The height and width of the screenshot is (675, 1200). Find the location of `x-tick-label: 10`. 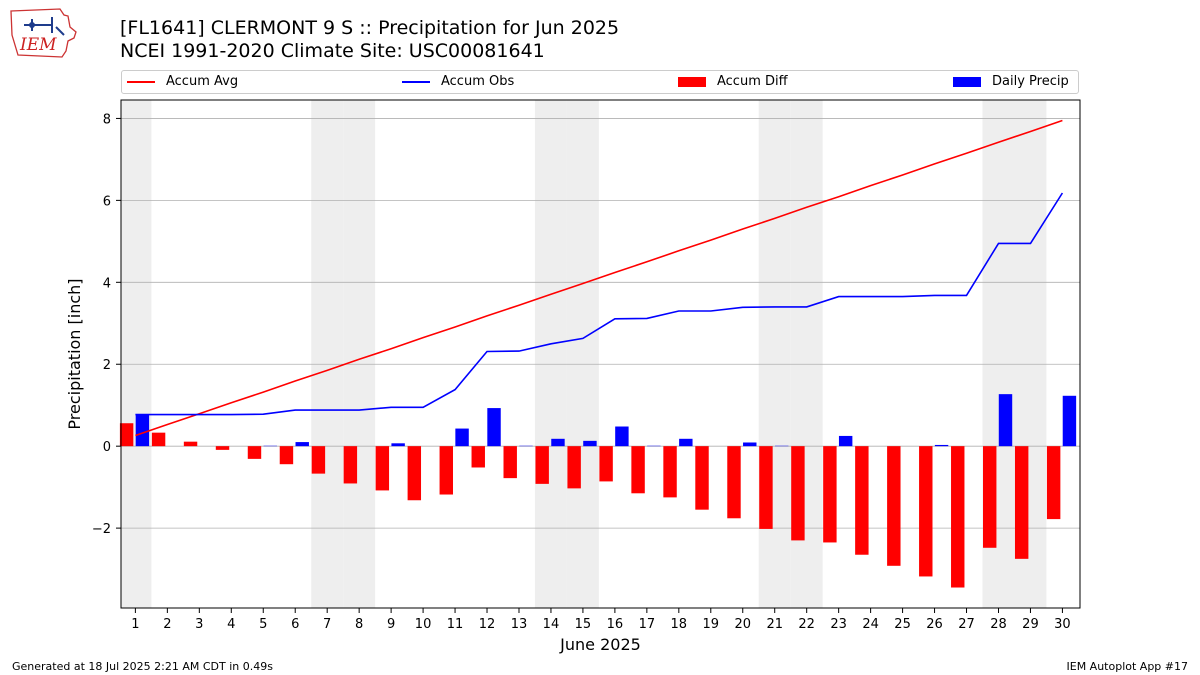

x-tick-label: 10 is located at coordinates (423, 624).